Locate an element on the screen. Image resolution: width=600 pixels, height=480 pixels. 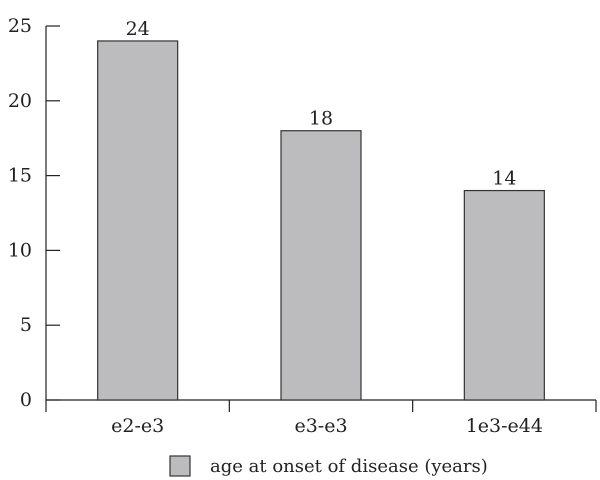
data-label: 24 is located at coordinates (138, 29).